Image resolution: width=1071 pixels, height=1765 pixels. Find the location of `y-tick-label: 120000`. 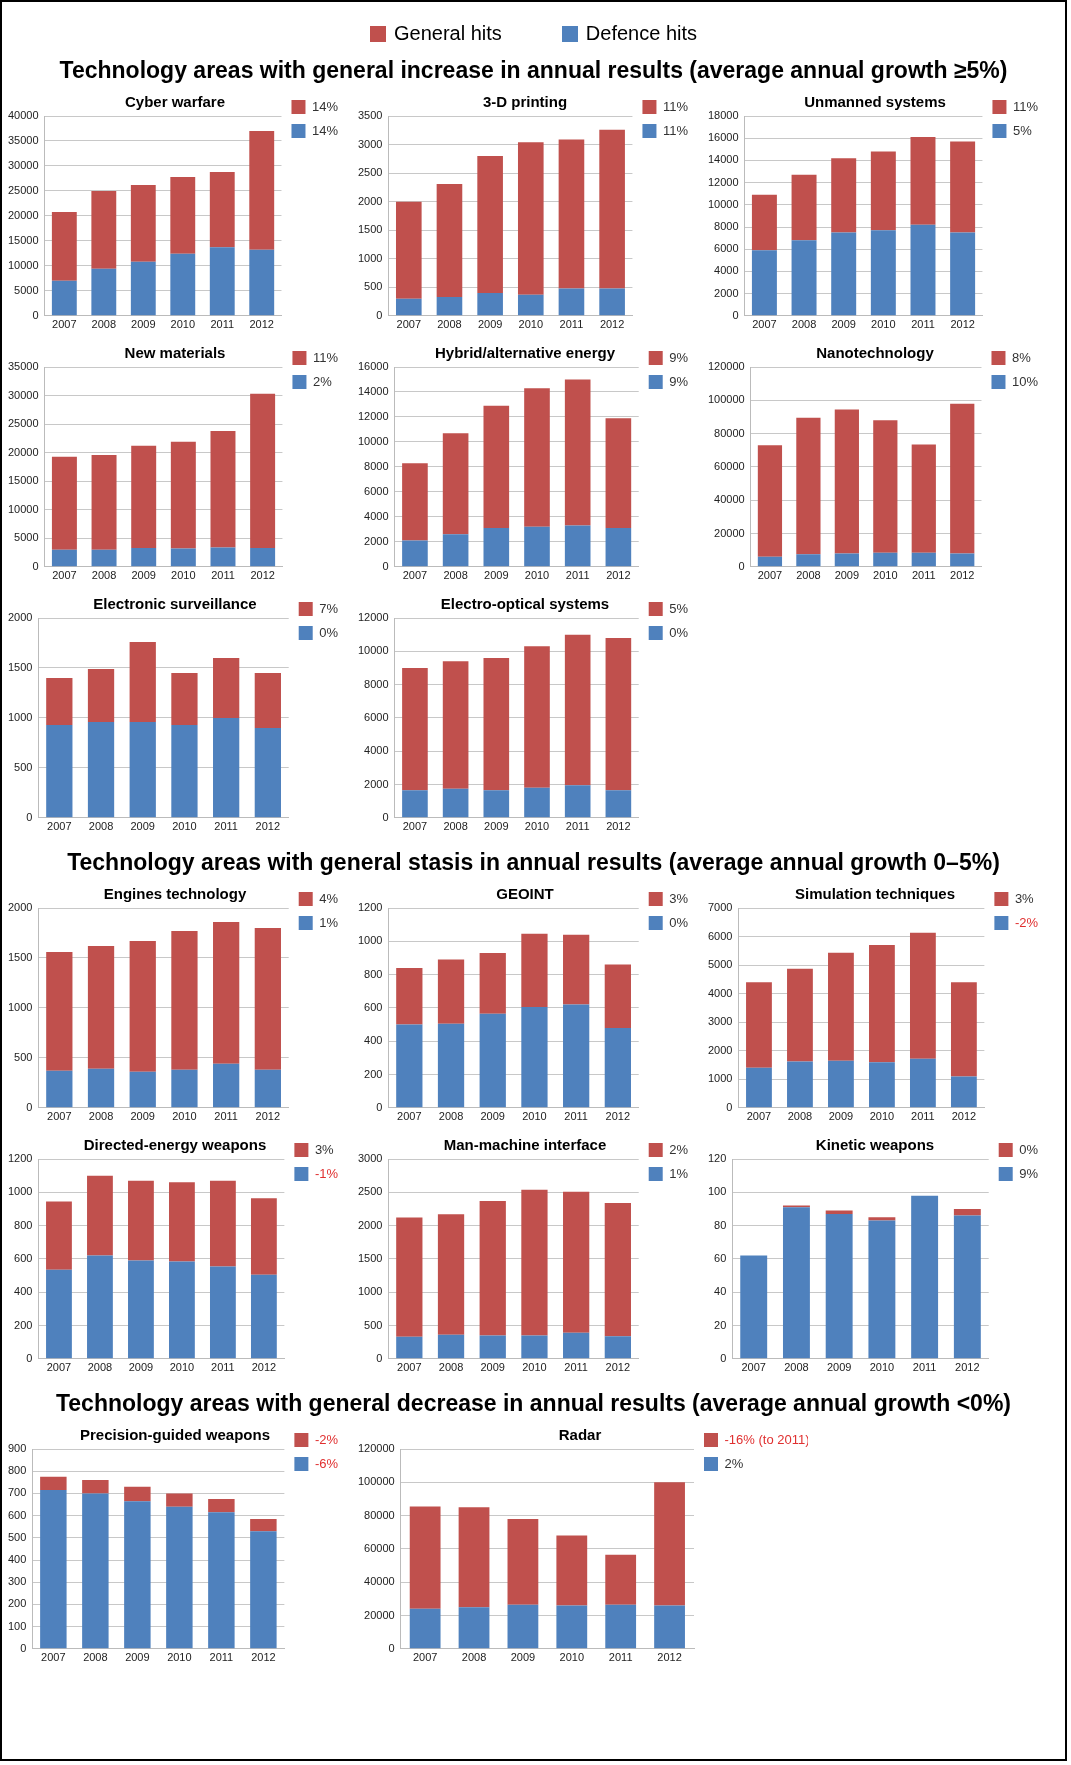

y-tick-label: 120000 is located at coordinates (726, 366).